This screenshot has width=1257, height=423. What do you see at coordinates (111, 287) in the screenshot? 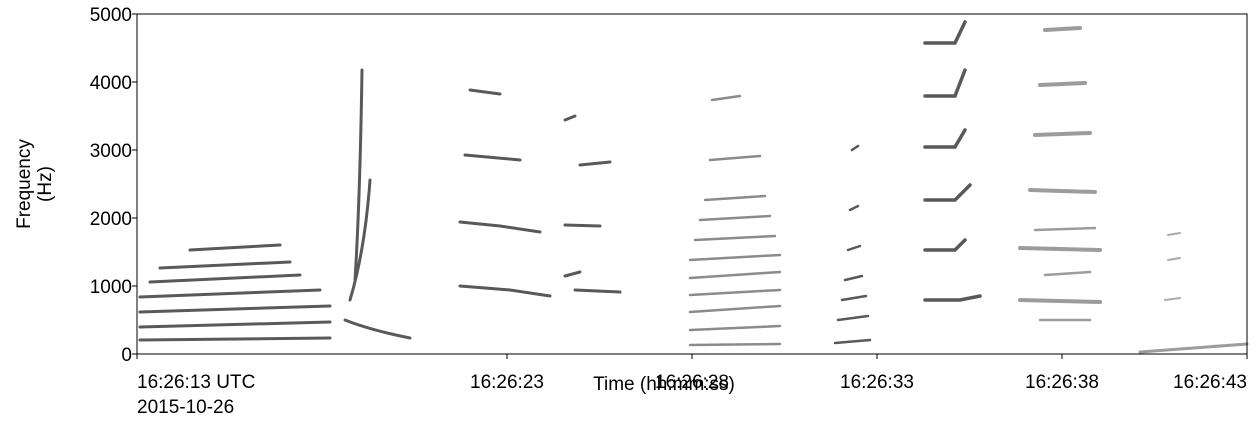
I see `y-tick-label: 1000` at bounding box center [111, 287].